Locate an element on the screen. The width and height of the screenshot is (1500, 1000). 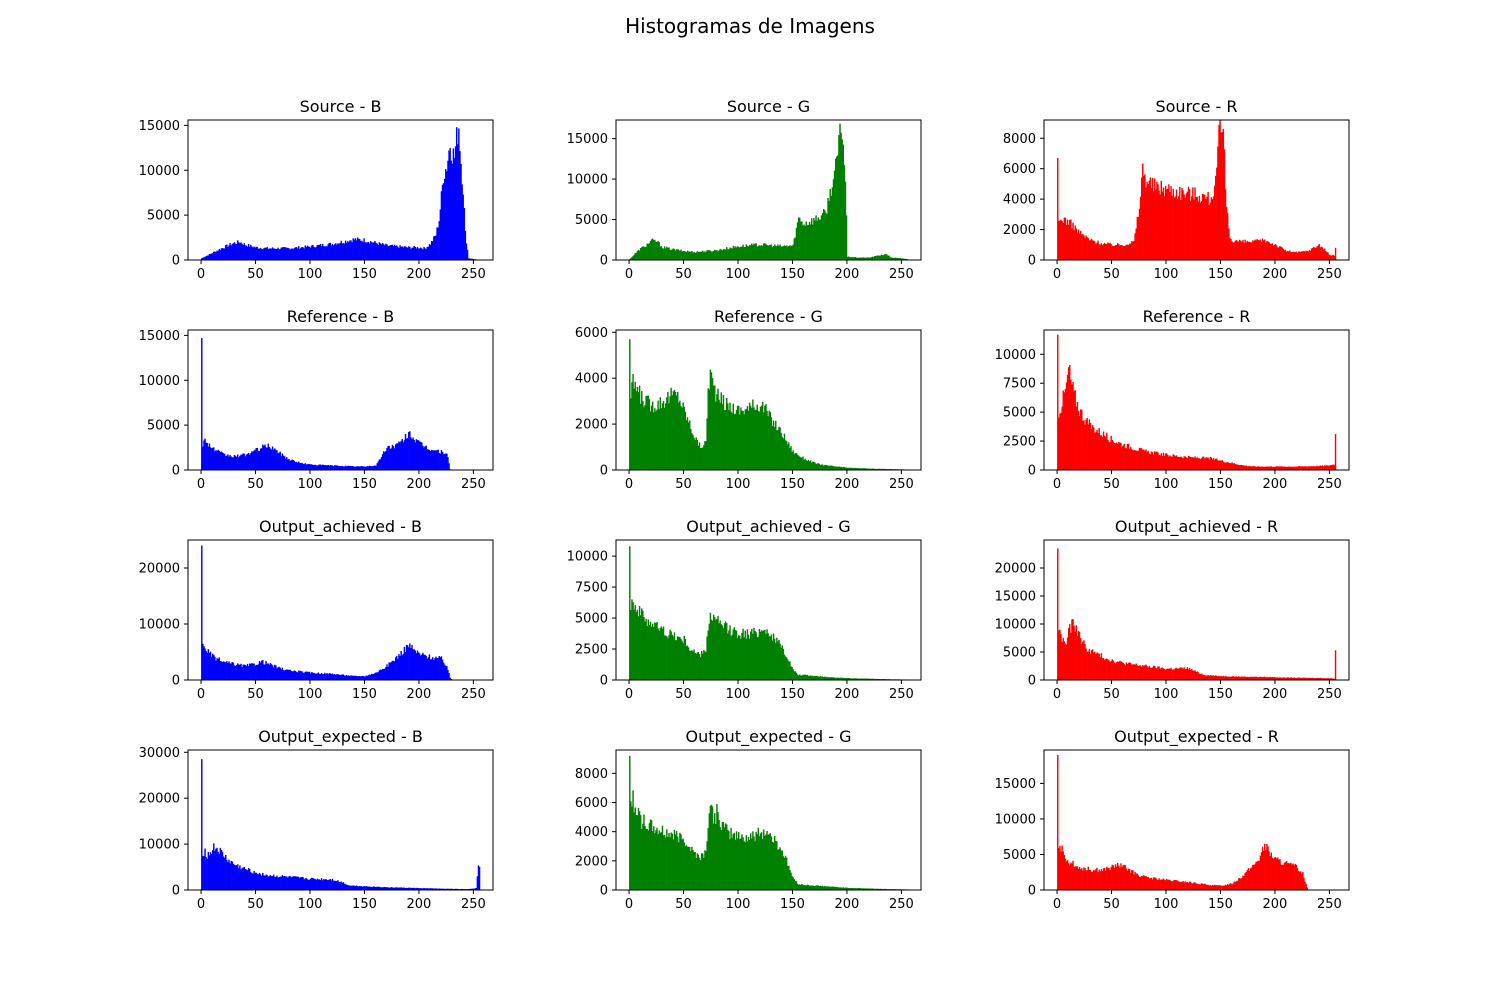
x-tick-label: 250 is located at coordinates (901, 484).